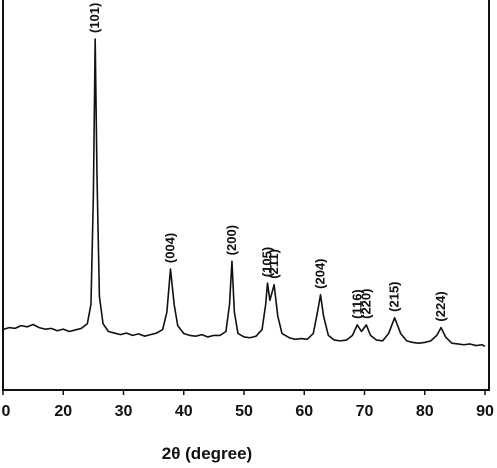 The height and width of the screenshot is (468, 497). Describe the element at coordinates (394, 296) in the screenshot. I see `peak-label: (215)` at that location.